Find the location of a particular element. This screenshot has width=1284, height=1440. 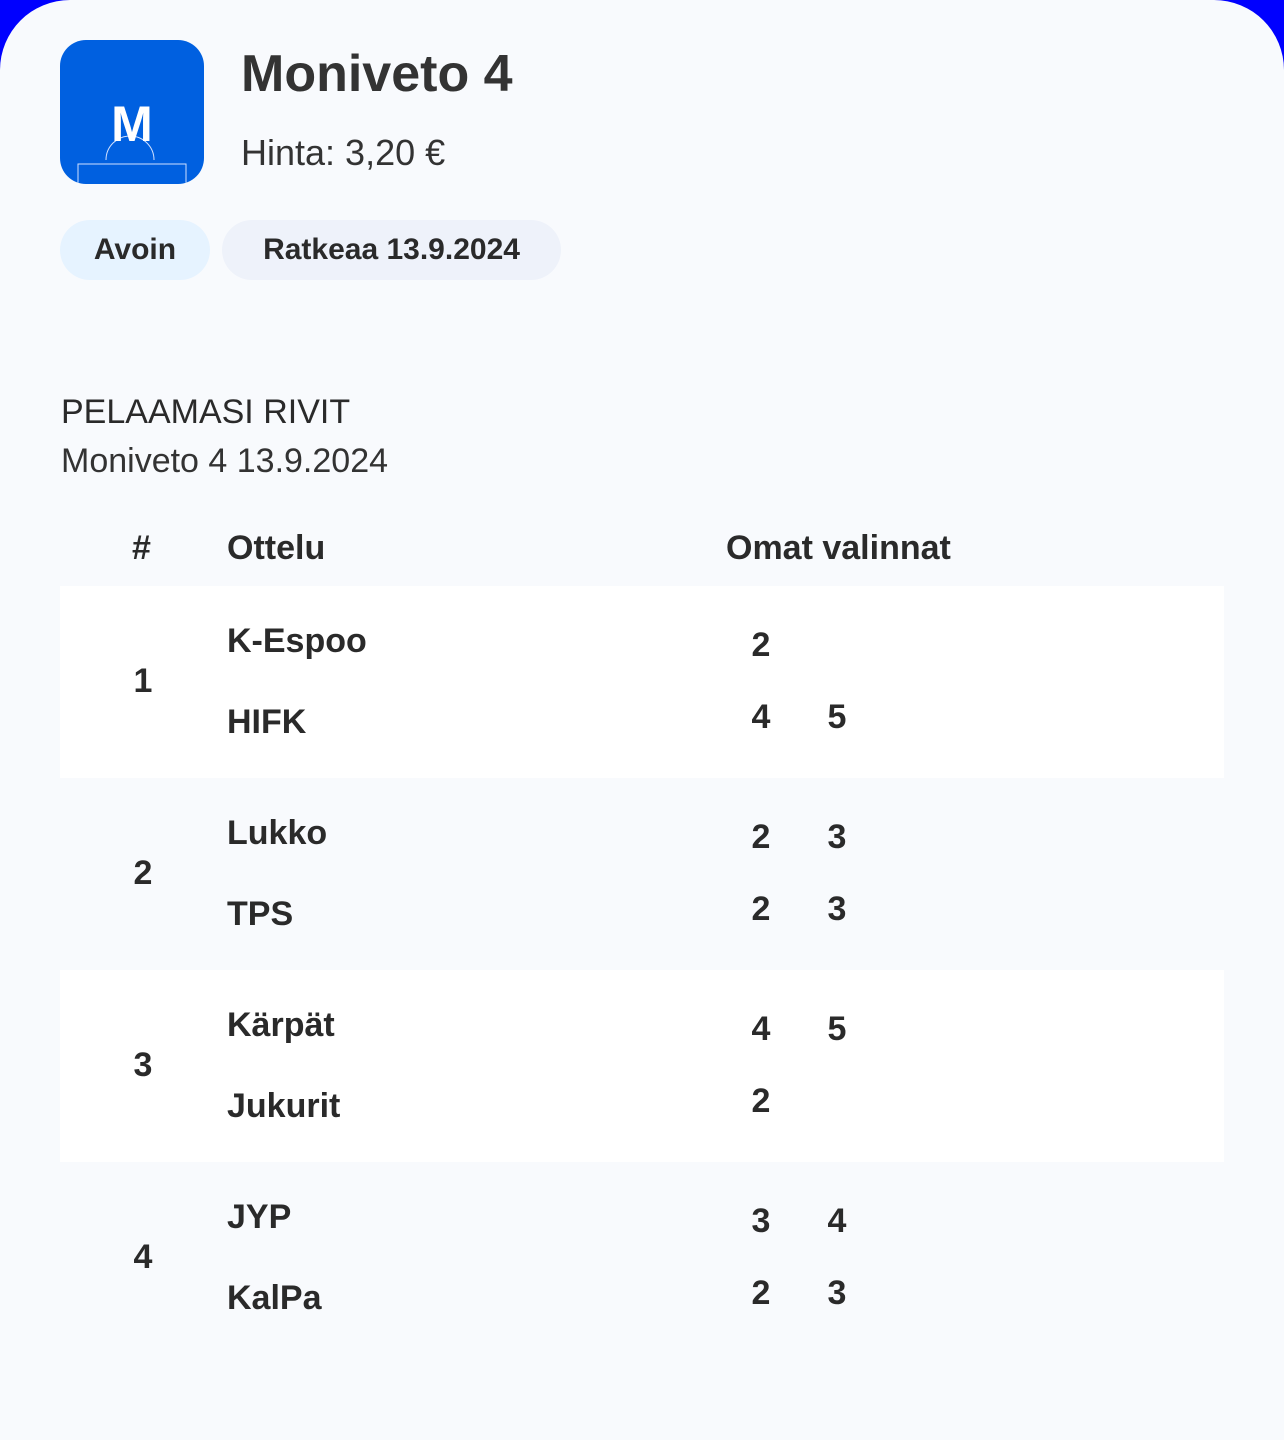

resolve-date-badge: Ratkeaa 13.9.2024 is located at coordinates (391, 250).